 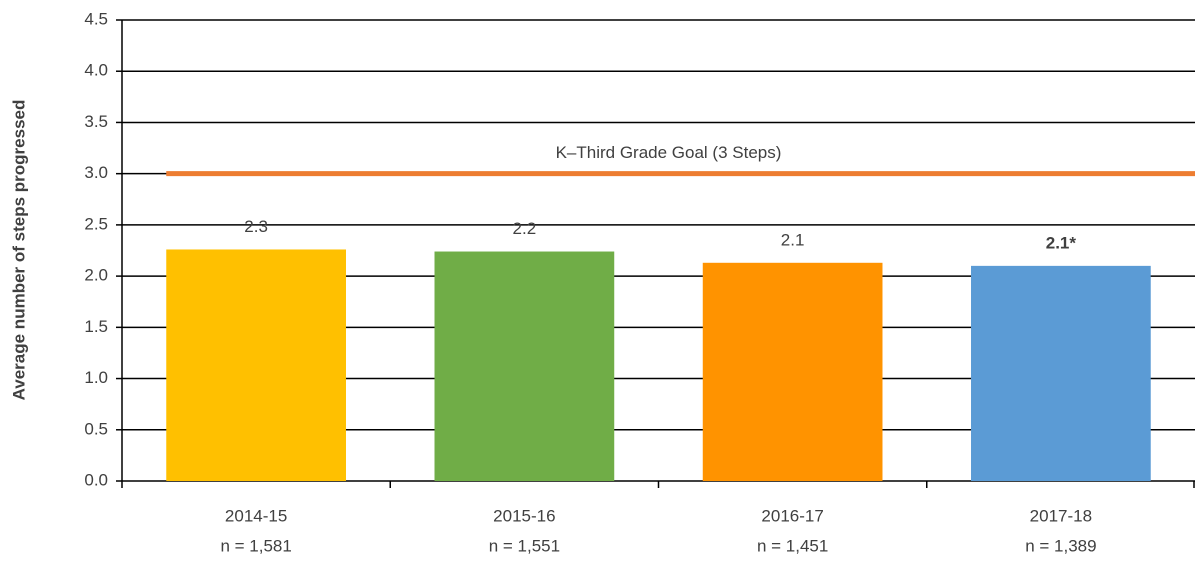 I want to click on y-axis-label: Average number of steps progressed, so click(x=18, y=250).